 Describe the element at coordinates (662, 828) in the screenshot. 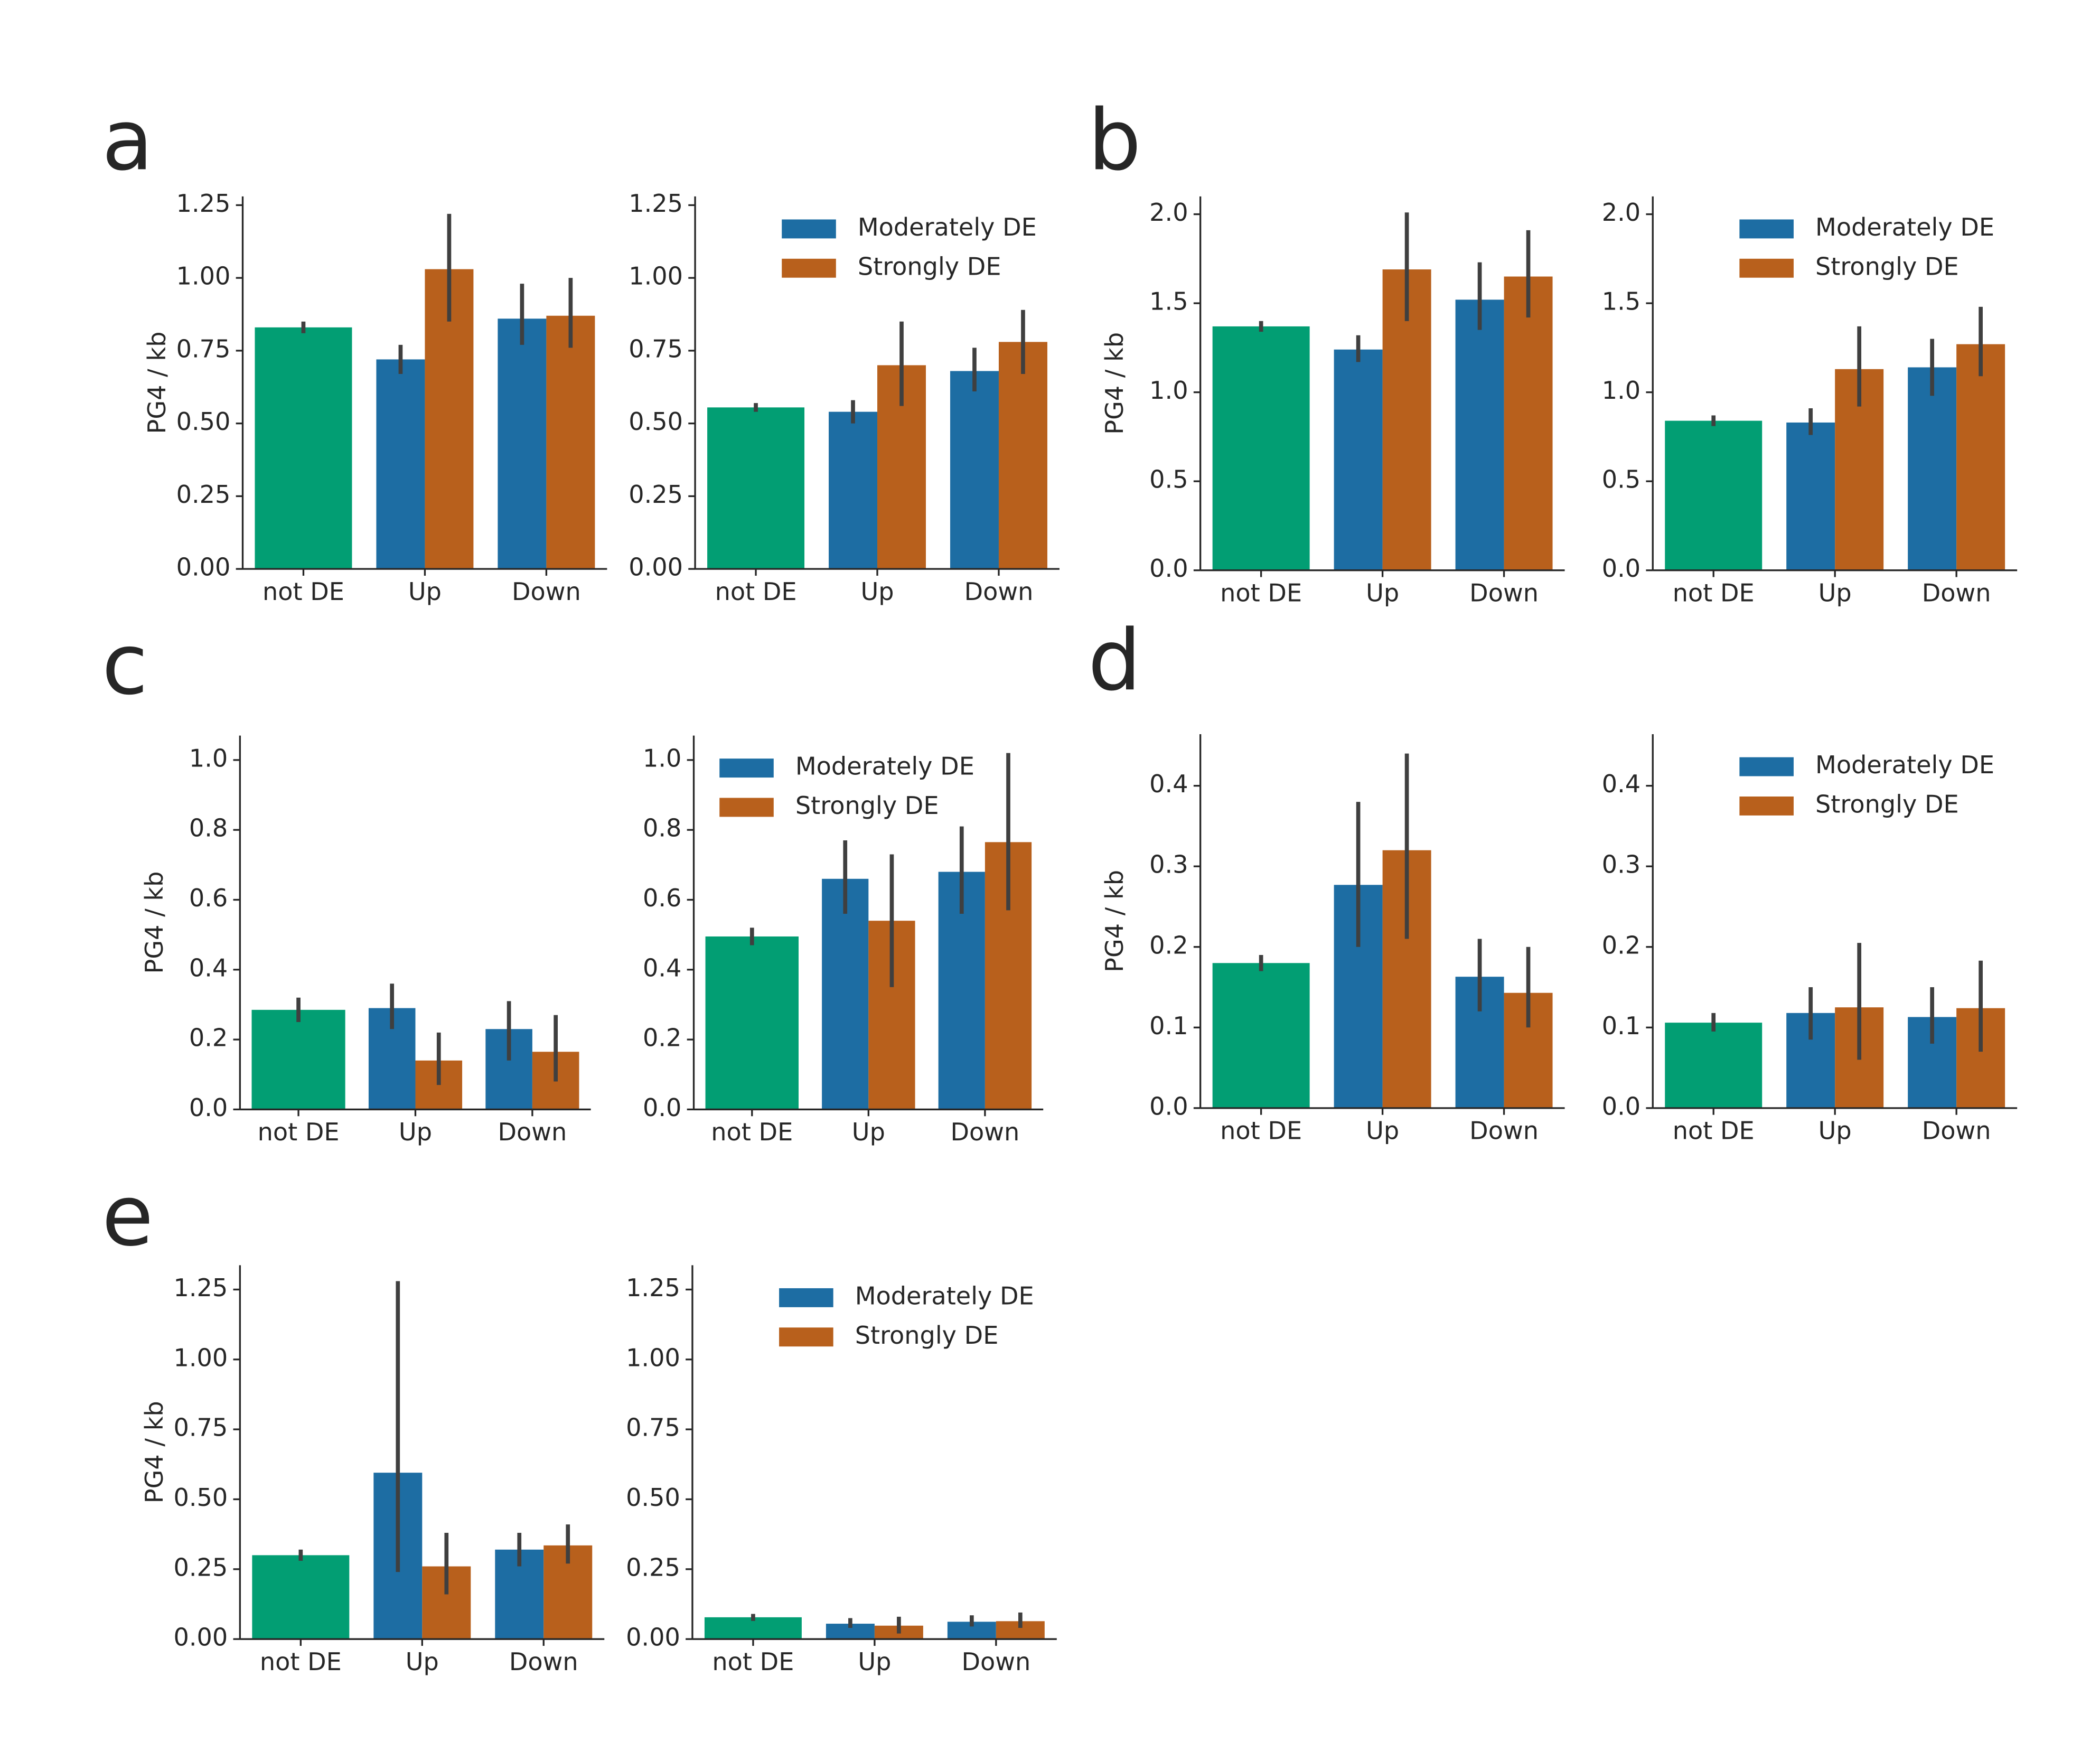

I see `y-tick-label: 0.8` at that location.